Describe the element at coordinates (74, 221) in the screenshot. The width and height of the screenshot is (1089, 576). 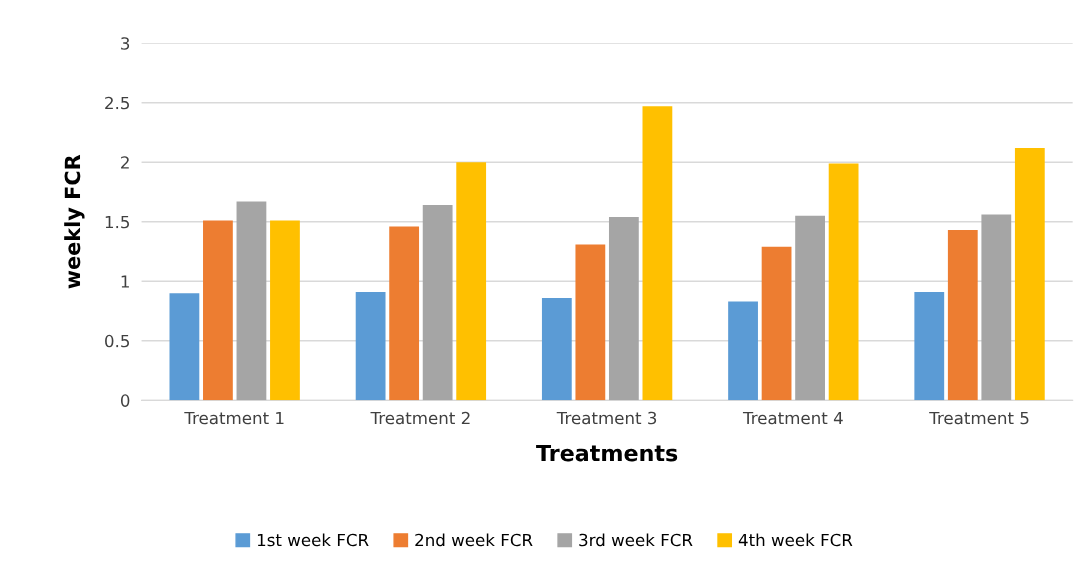
I see `y-axis-title: weekly FCR` at that location.